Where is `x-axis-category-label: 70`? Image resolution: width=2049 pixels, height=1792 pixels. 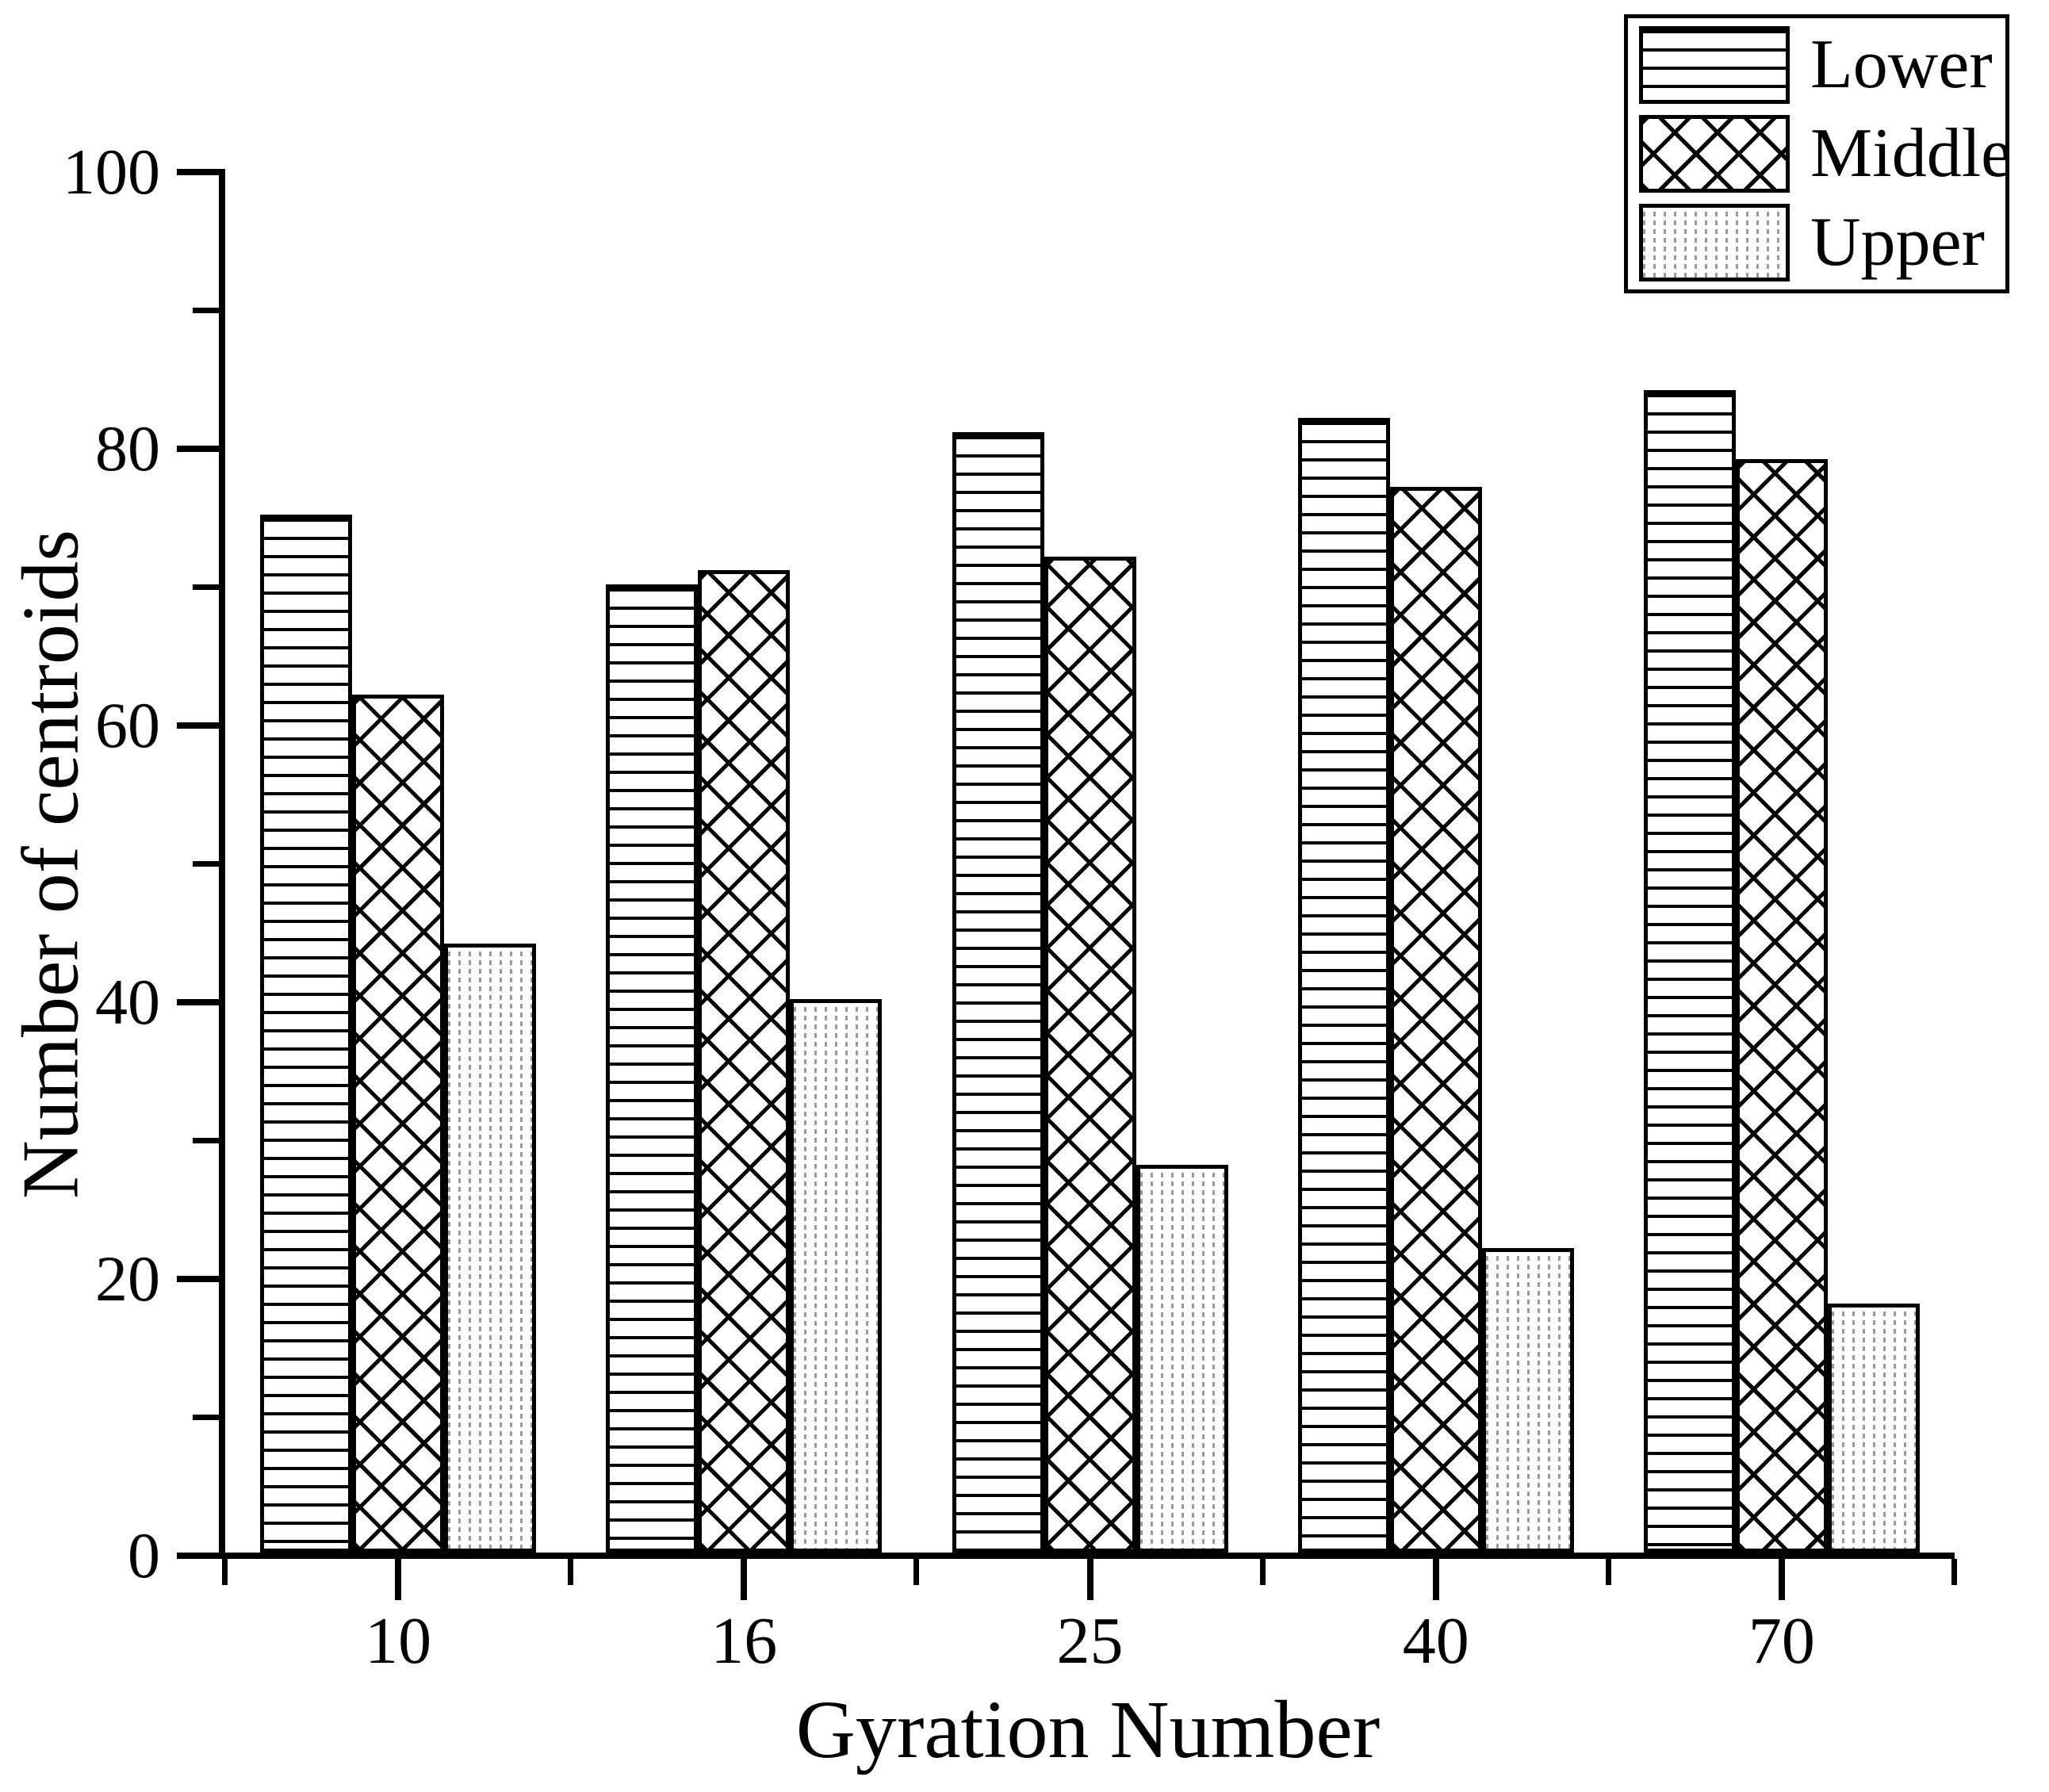
x-axis-category-label: 70 is located at coordinates (1781, 1641).